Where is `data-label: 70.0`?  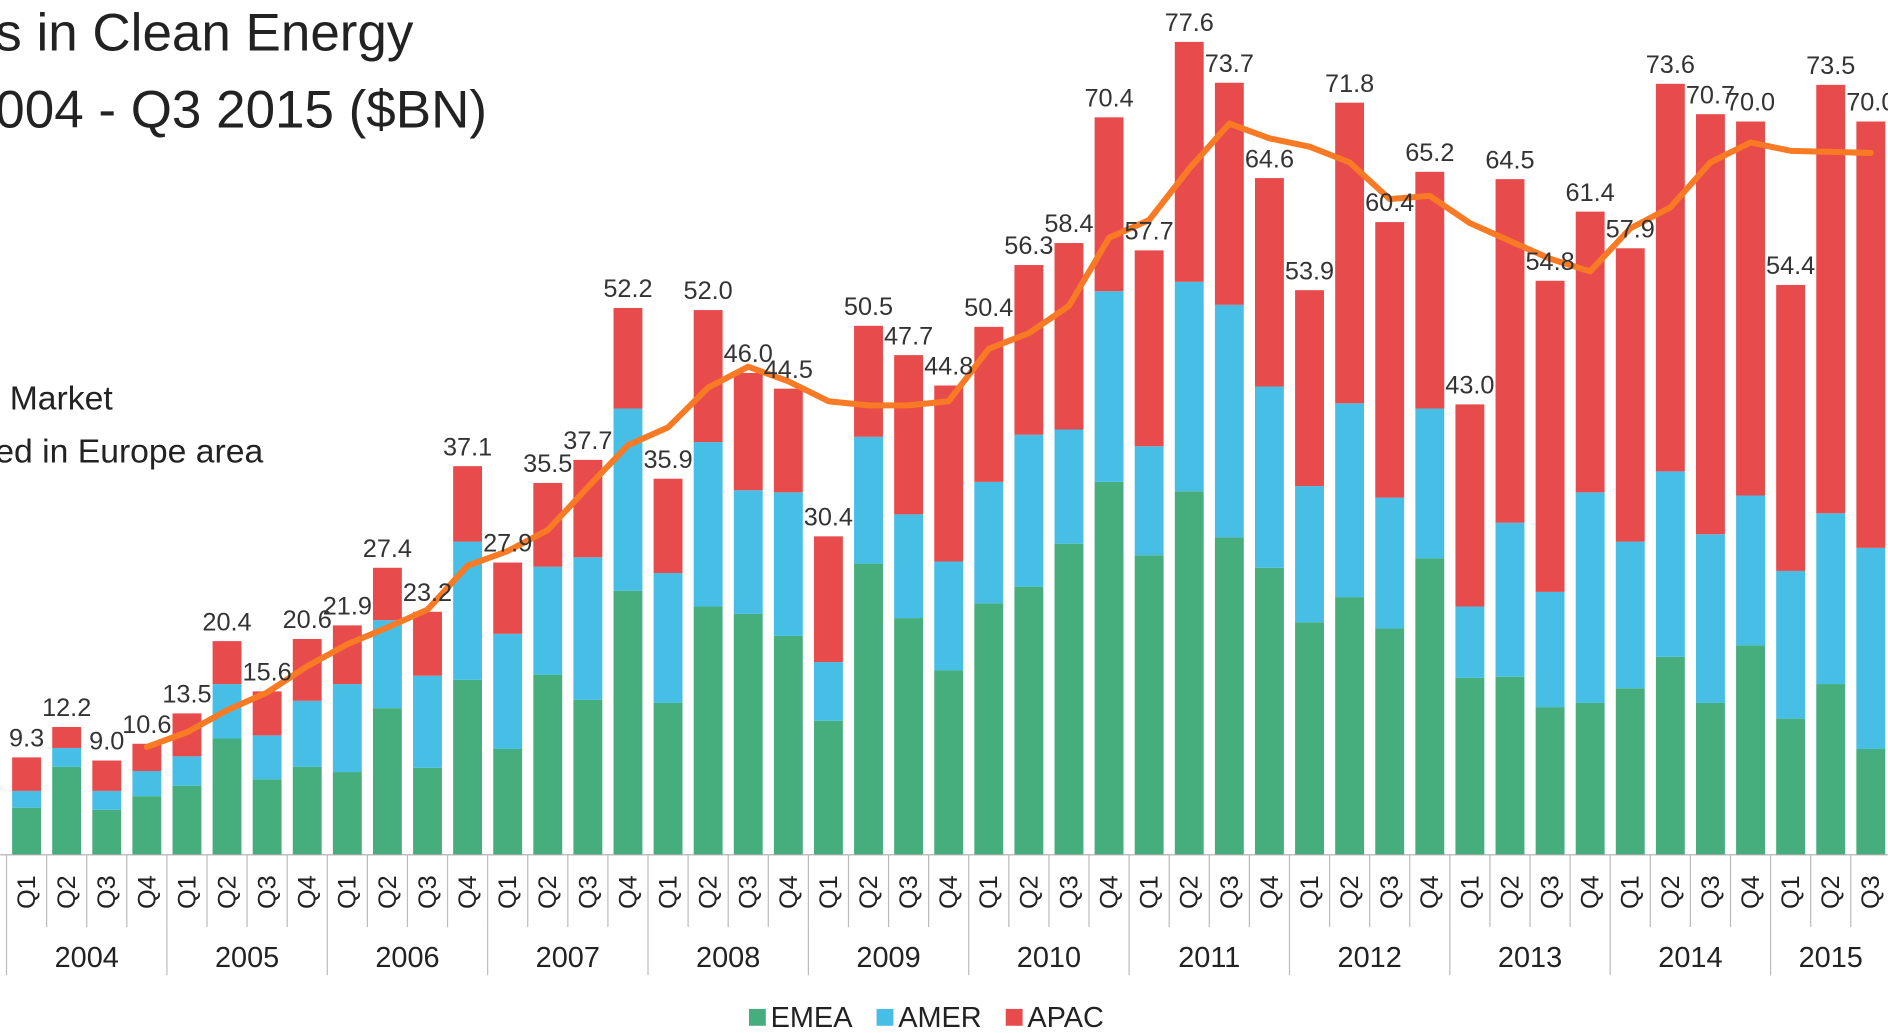 data-label: 70.0 is located at coordinates (1867, 103).